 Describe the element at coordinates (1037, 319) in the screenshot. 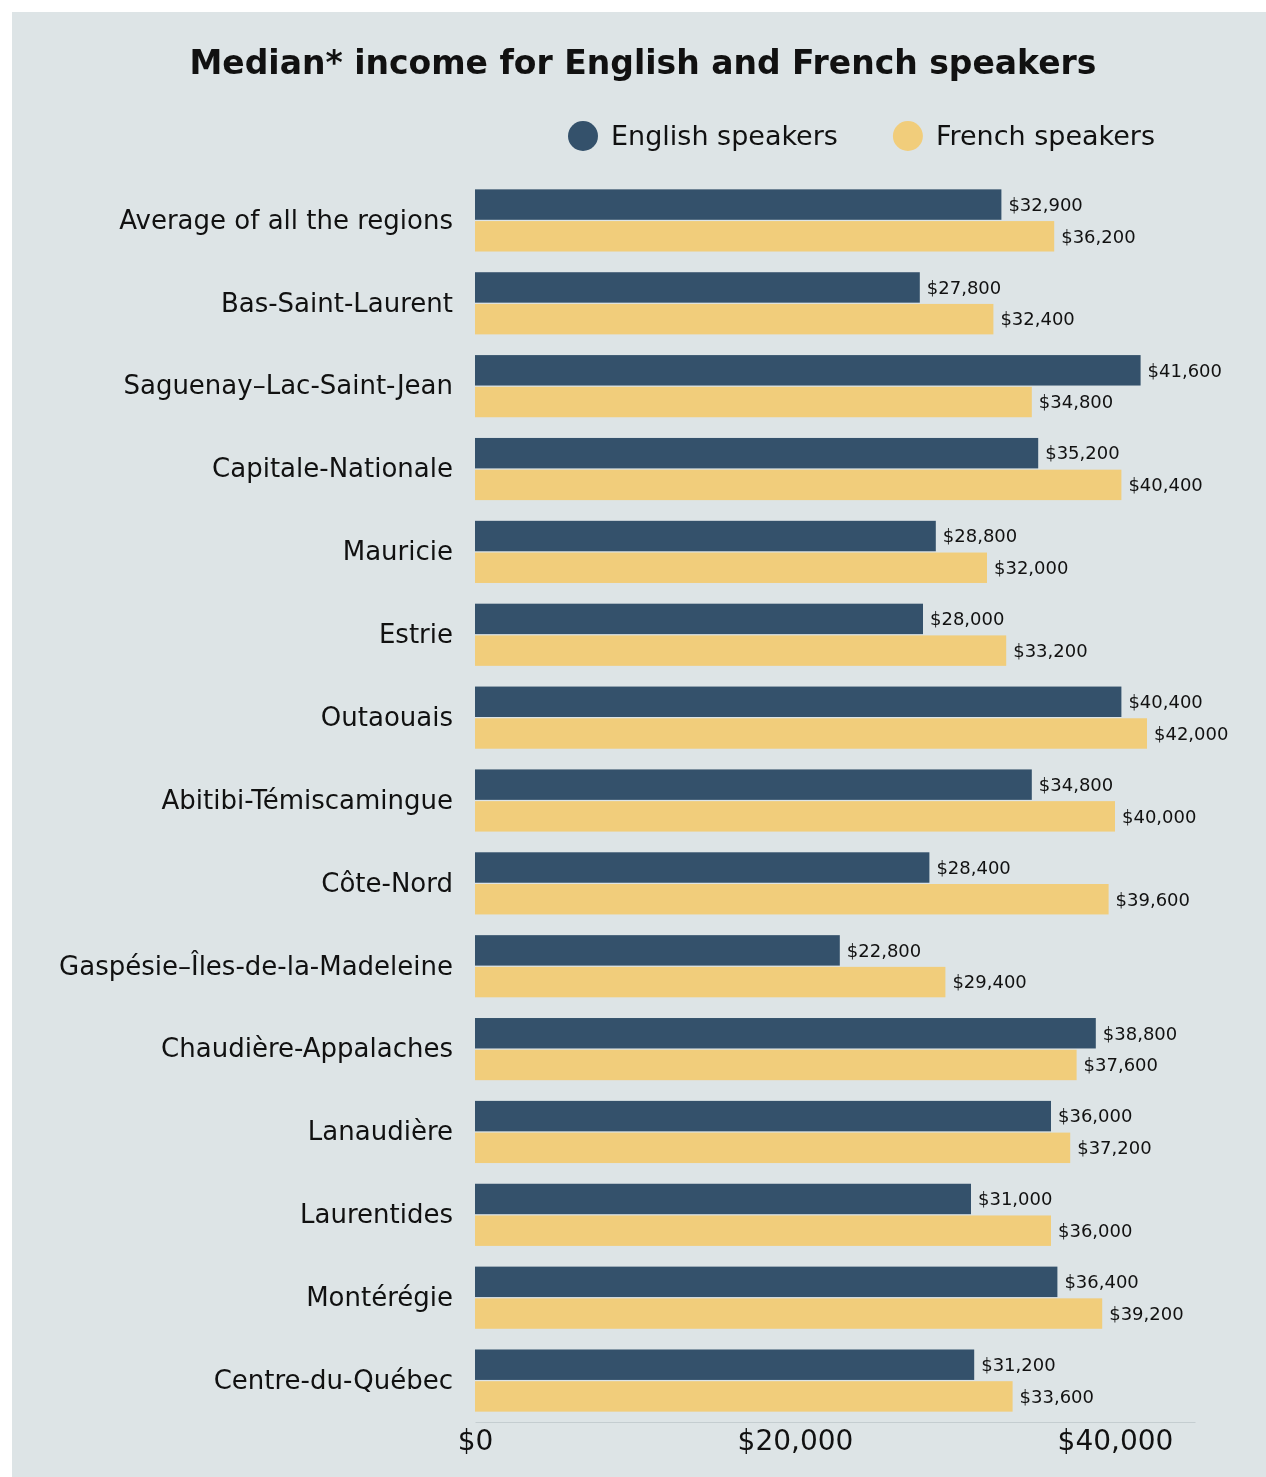

I see `data-label: $32,400` at that location.